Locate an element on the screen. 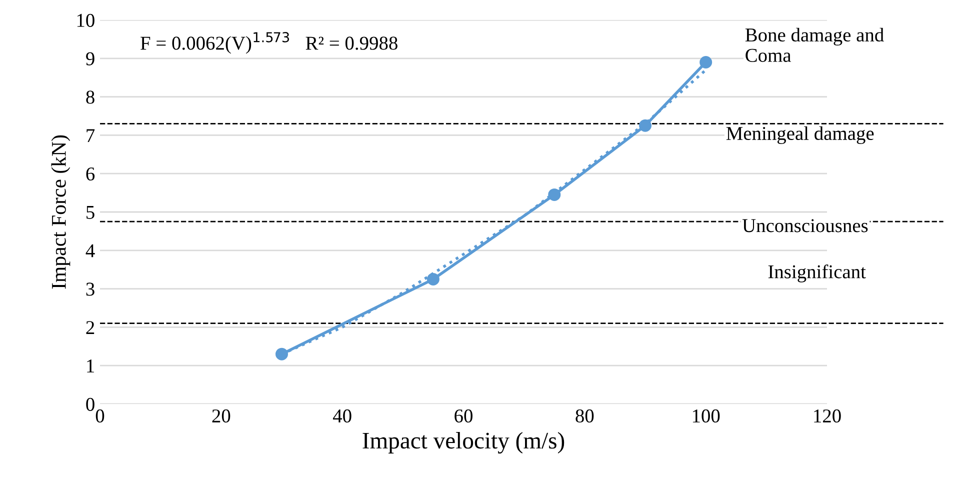 This screenshot has height=504, width=963. annotation: Bone damage and Coma is located at coordinates (814, 45).